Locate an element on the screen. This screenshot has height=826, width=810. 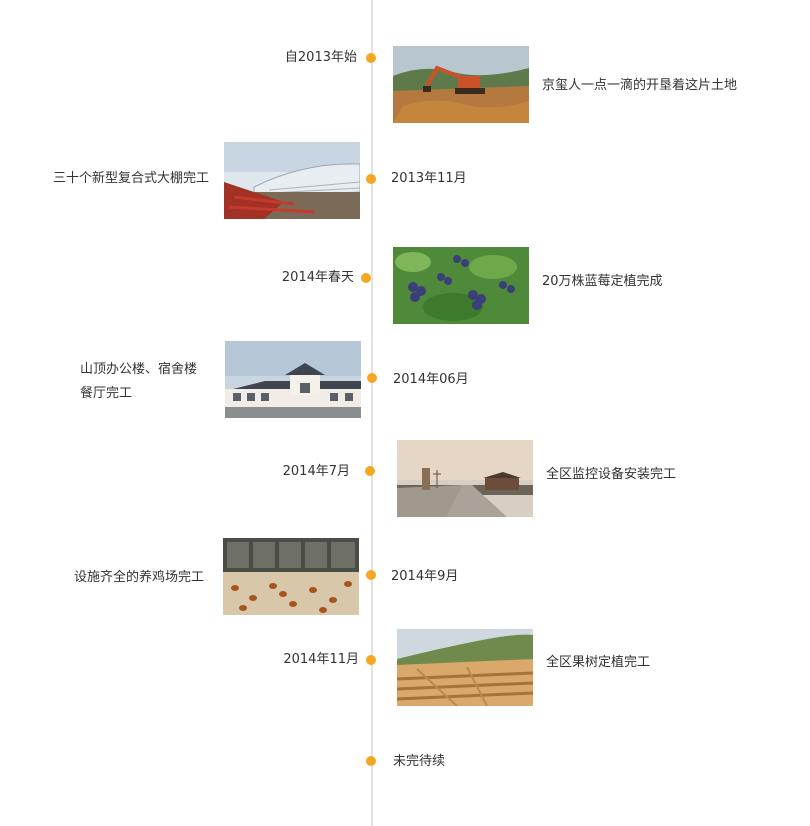
event-desc-4-line2: 餐厅完工 is located at coordinates (106, 393).